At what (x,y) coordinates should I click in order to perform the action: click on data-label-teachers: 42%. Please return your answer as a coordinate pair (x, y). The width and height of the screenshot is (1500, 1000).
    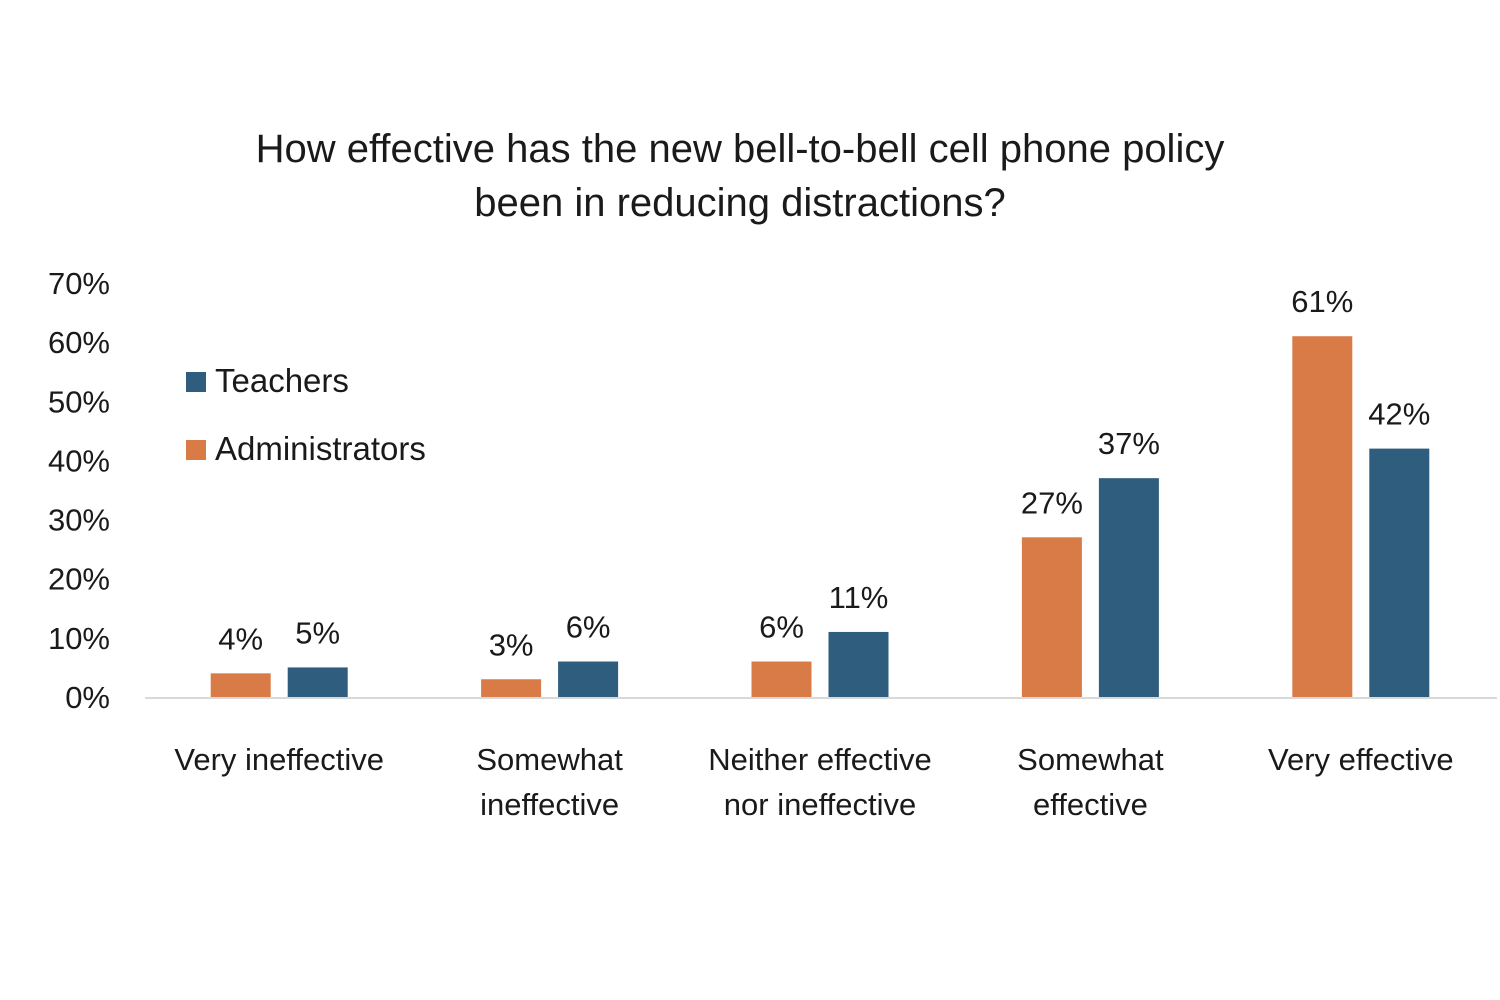
    Looking at the image, I should click on (1399, 414).